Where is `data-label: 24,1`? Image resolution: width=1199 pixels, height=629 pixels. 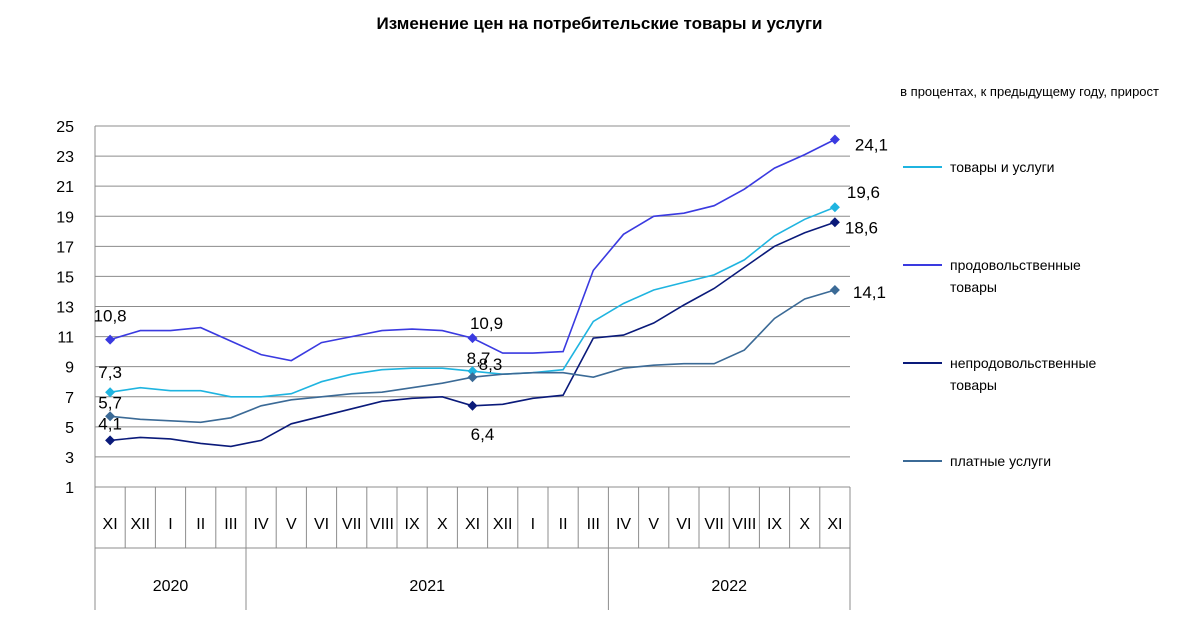 data-label: 24,1 is located at coordinates (871, 145).